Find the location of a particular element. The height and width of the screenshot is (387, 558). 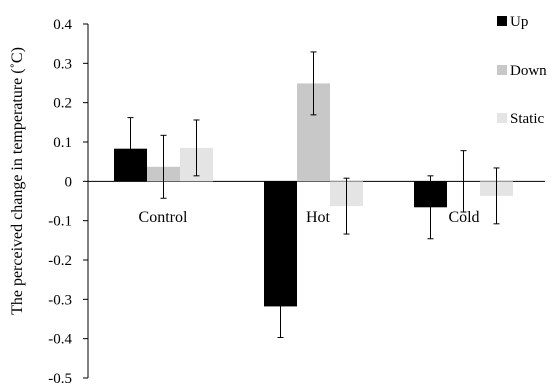

legend: Up Down Static is located at coordinates (522, 70).